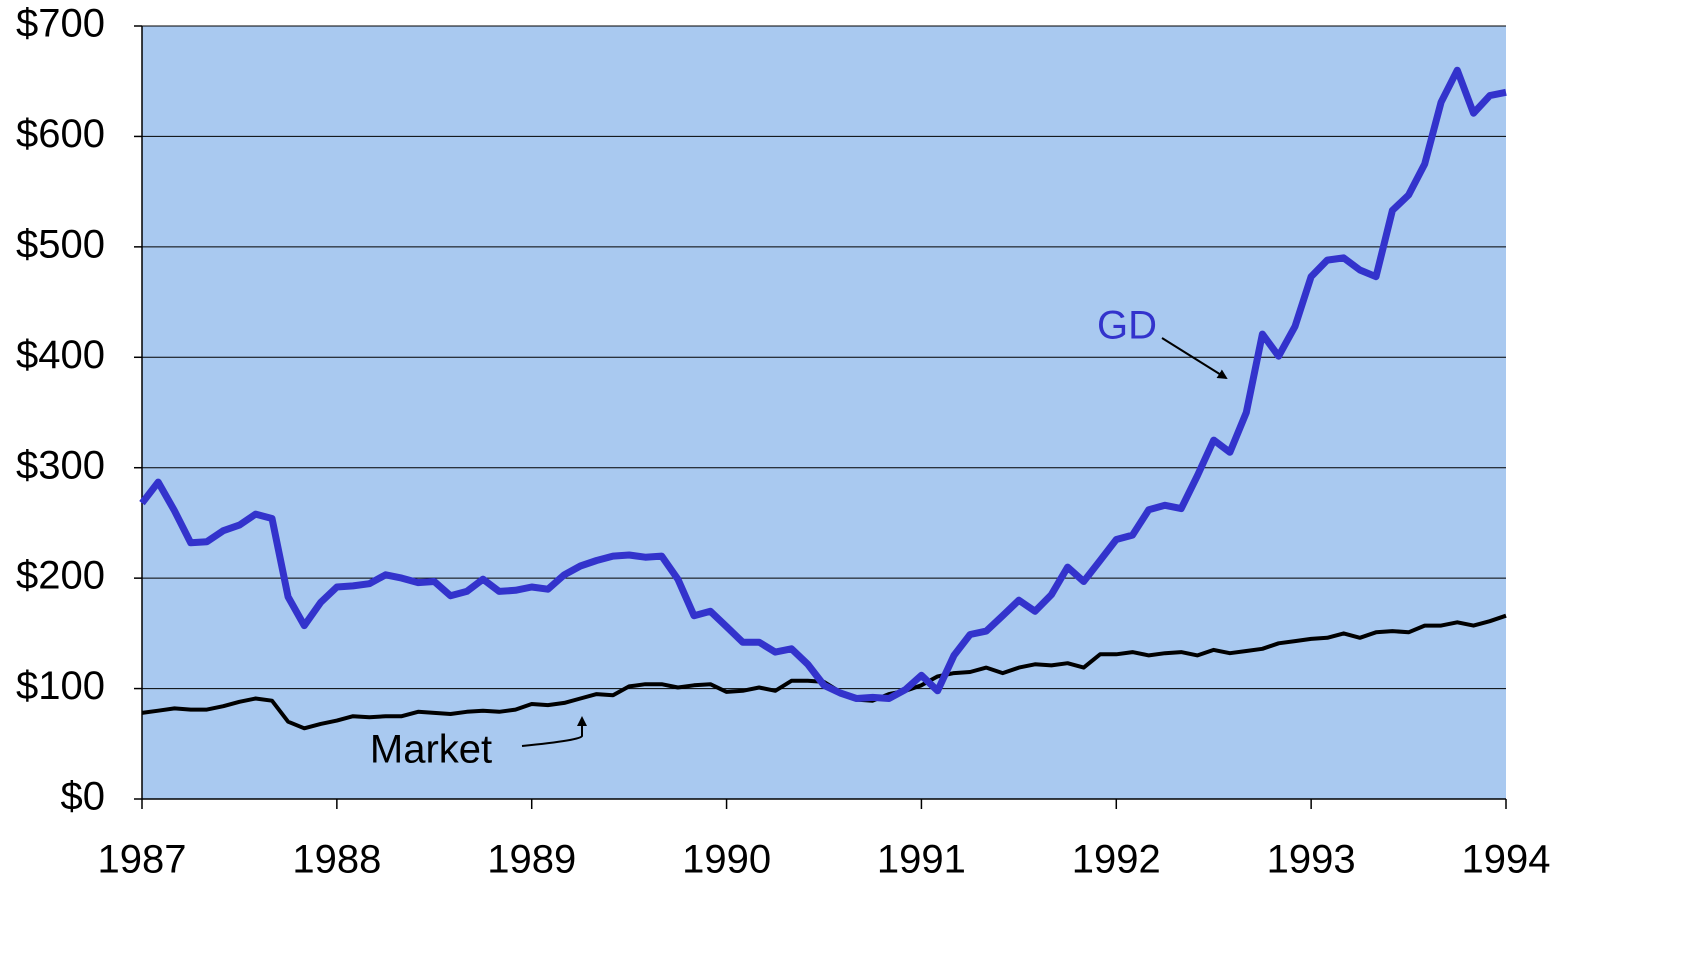 The width and height of the screenshot is (1701, 959). What do you see at coordinates (60, 576) in the screenshot?
I see `y-tick-label: $200` at bounding box center [60, 576].